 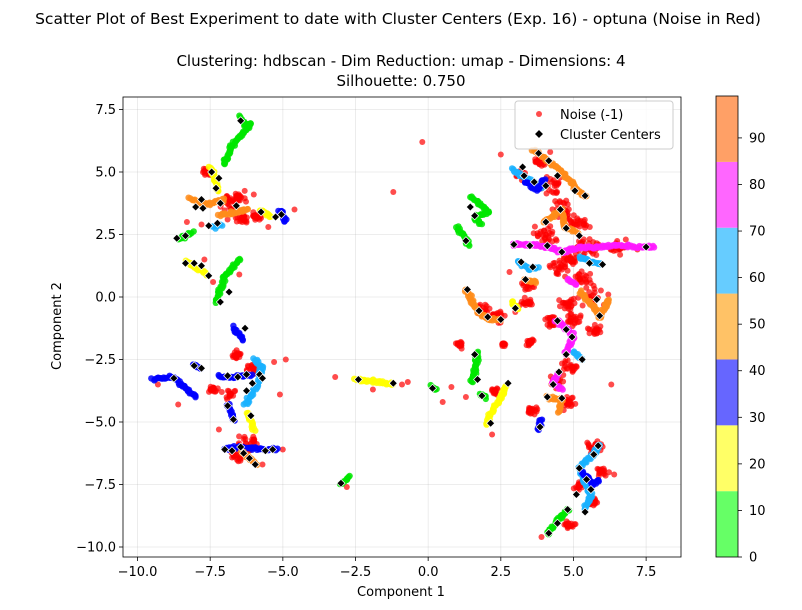 What do you see at coordinates (57, 326) in the screenshot?
I see `y-axis-label: Component 2` at bounding box center [57, 326].